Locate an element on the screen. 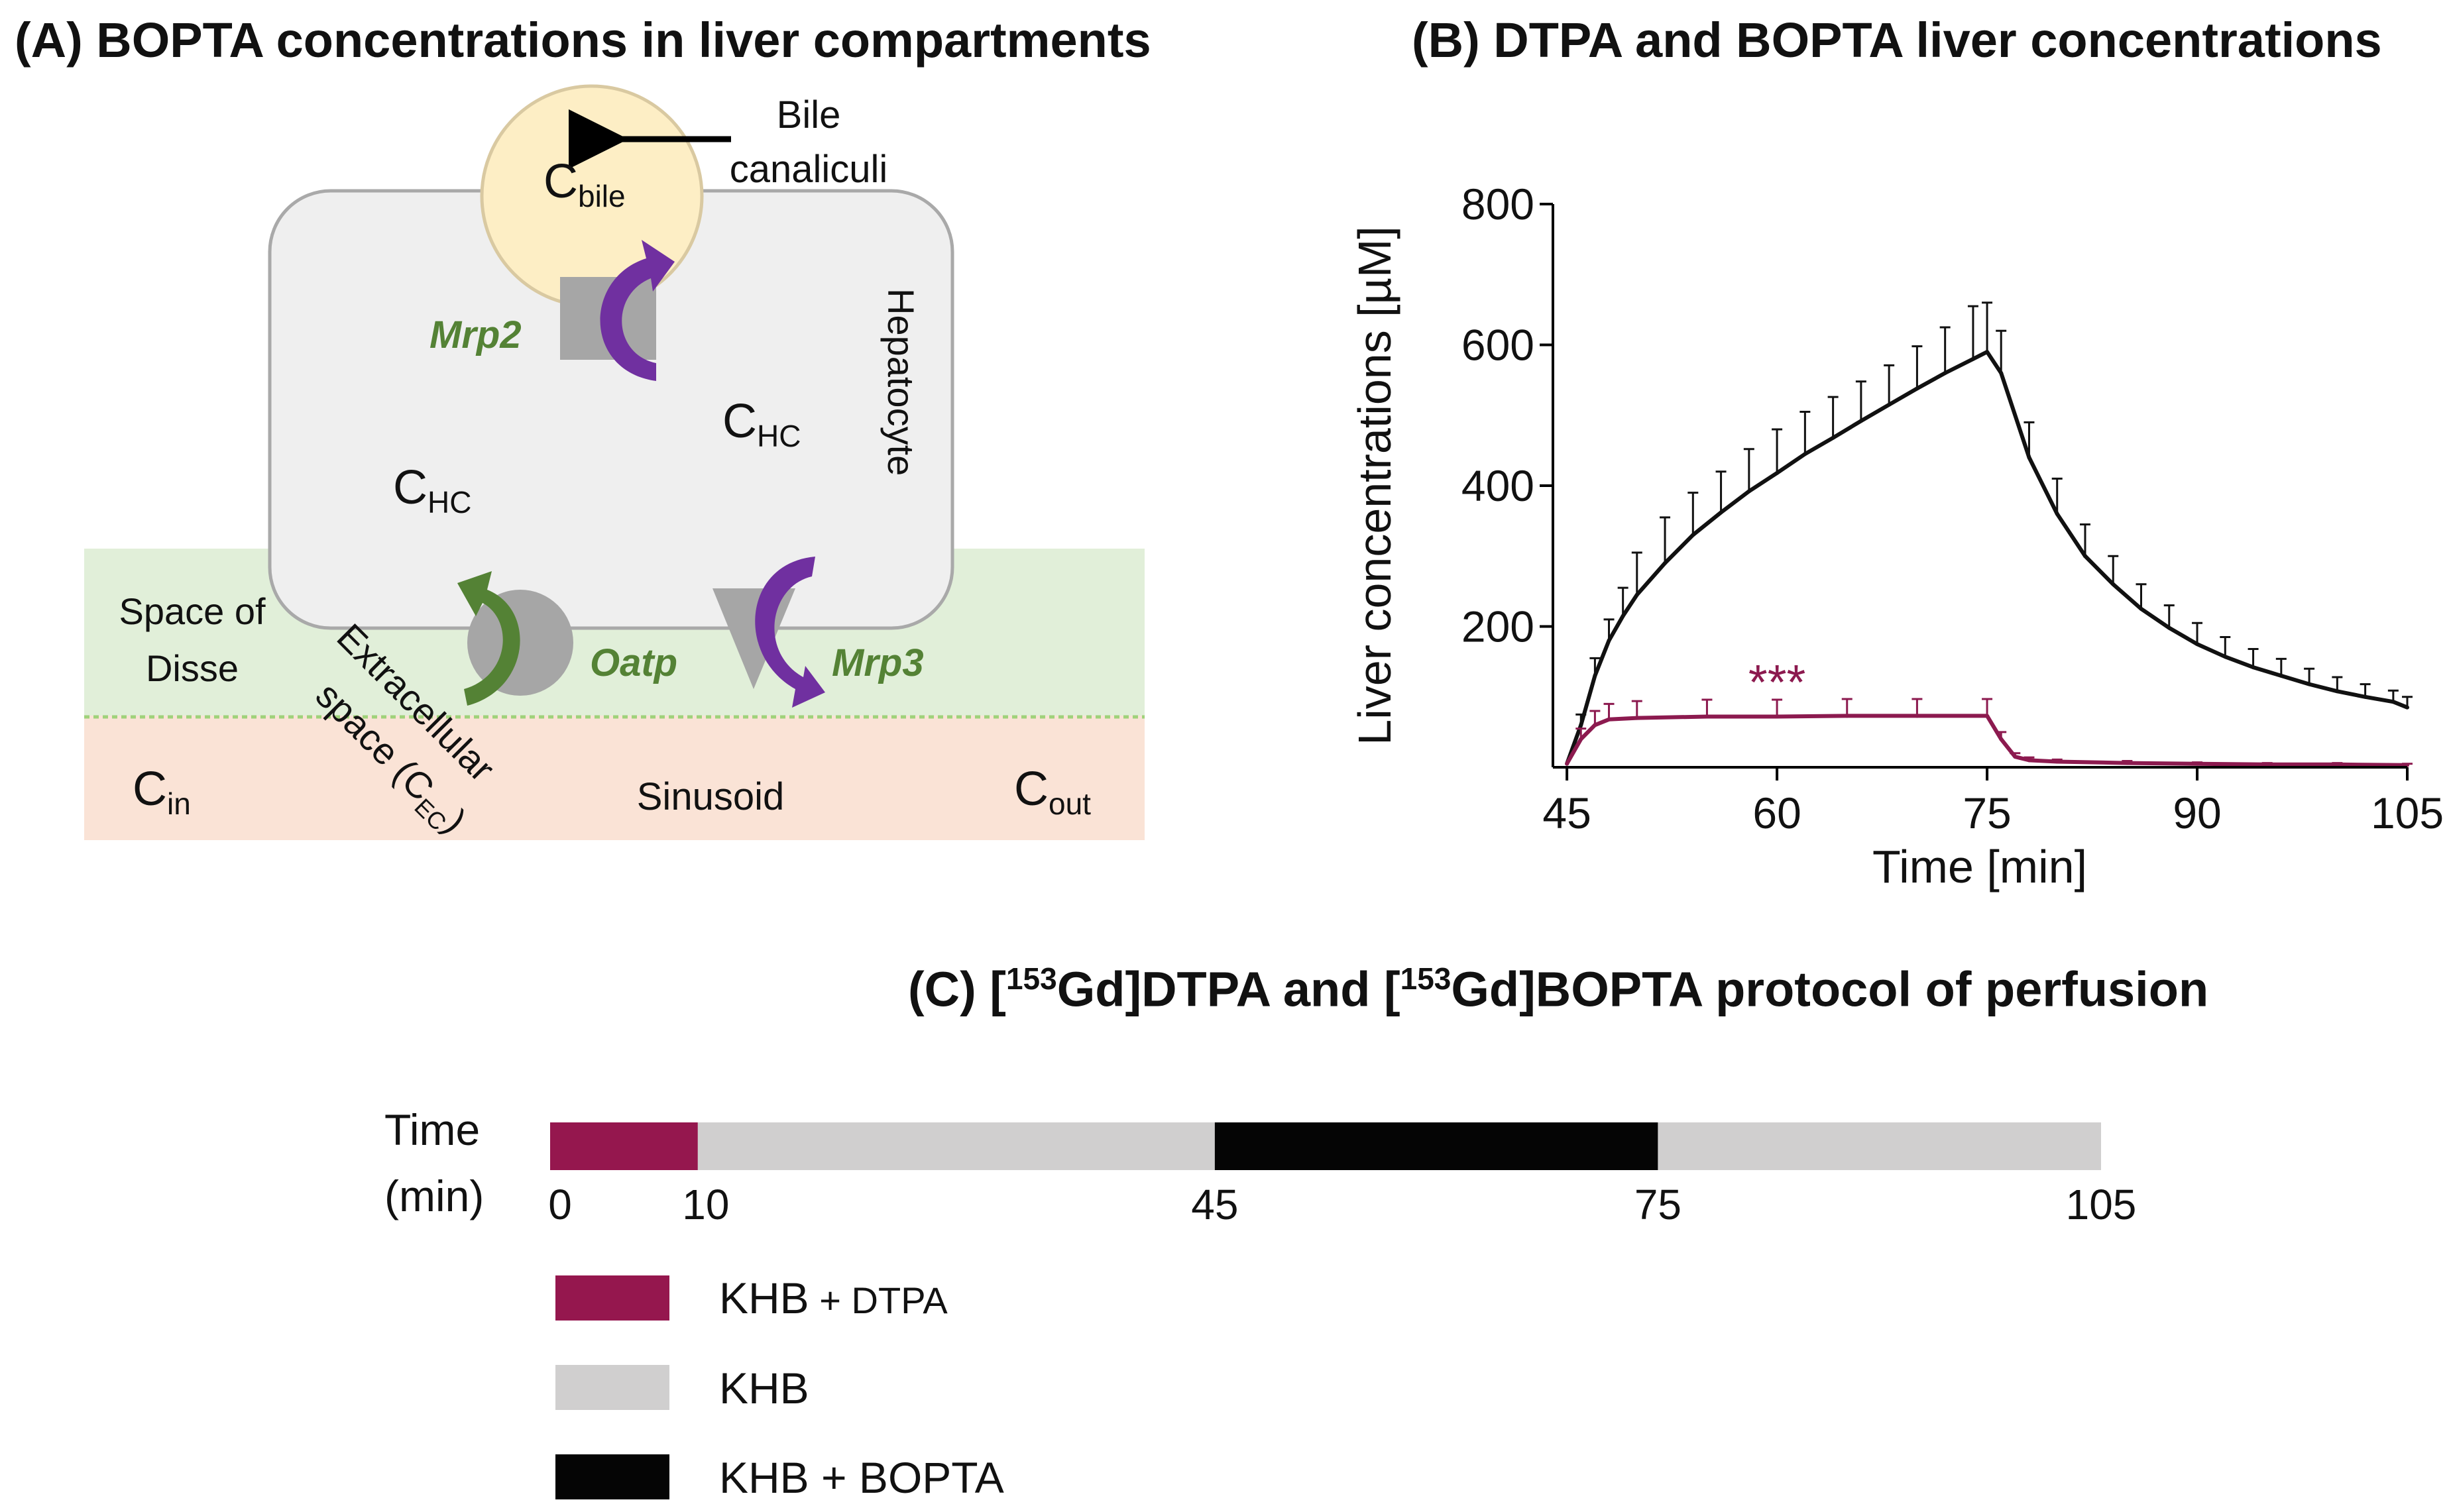 This screenshot has height=1512, width=2451. panel-b-title: (B) DTPA and BOPTA liver concentrations is located at coordinates (1897, 40).